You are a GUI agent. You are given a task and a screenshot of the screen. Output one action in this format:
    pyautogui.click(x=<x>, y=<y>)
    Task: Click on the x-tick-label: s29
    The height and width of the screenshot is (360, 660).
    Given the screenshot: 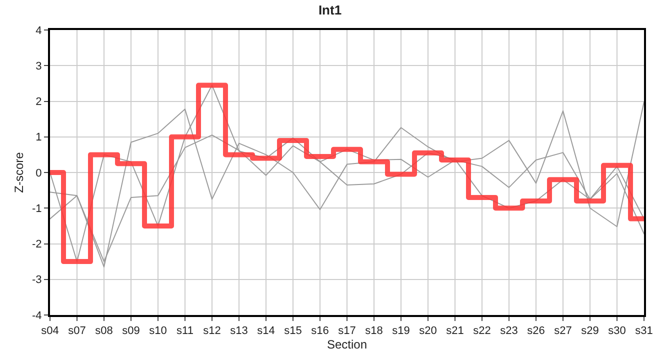 What is the action you would take?
    pyautogui.click(x=590, y=331)
    